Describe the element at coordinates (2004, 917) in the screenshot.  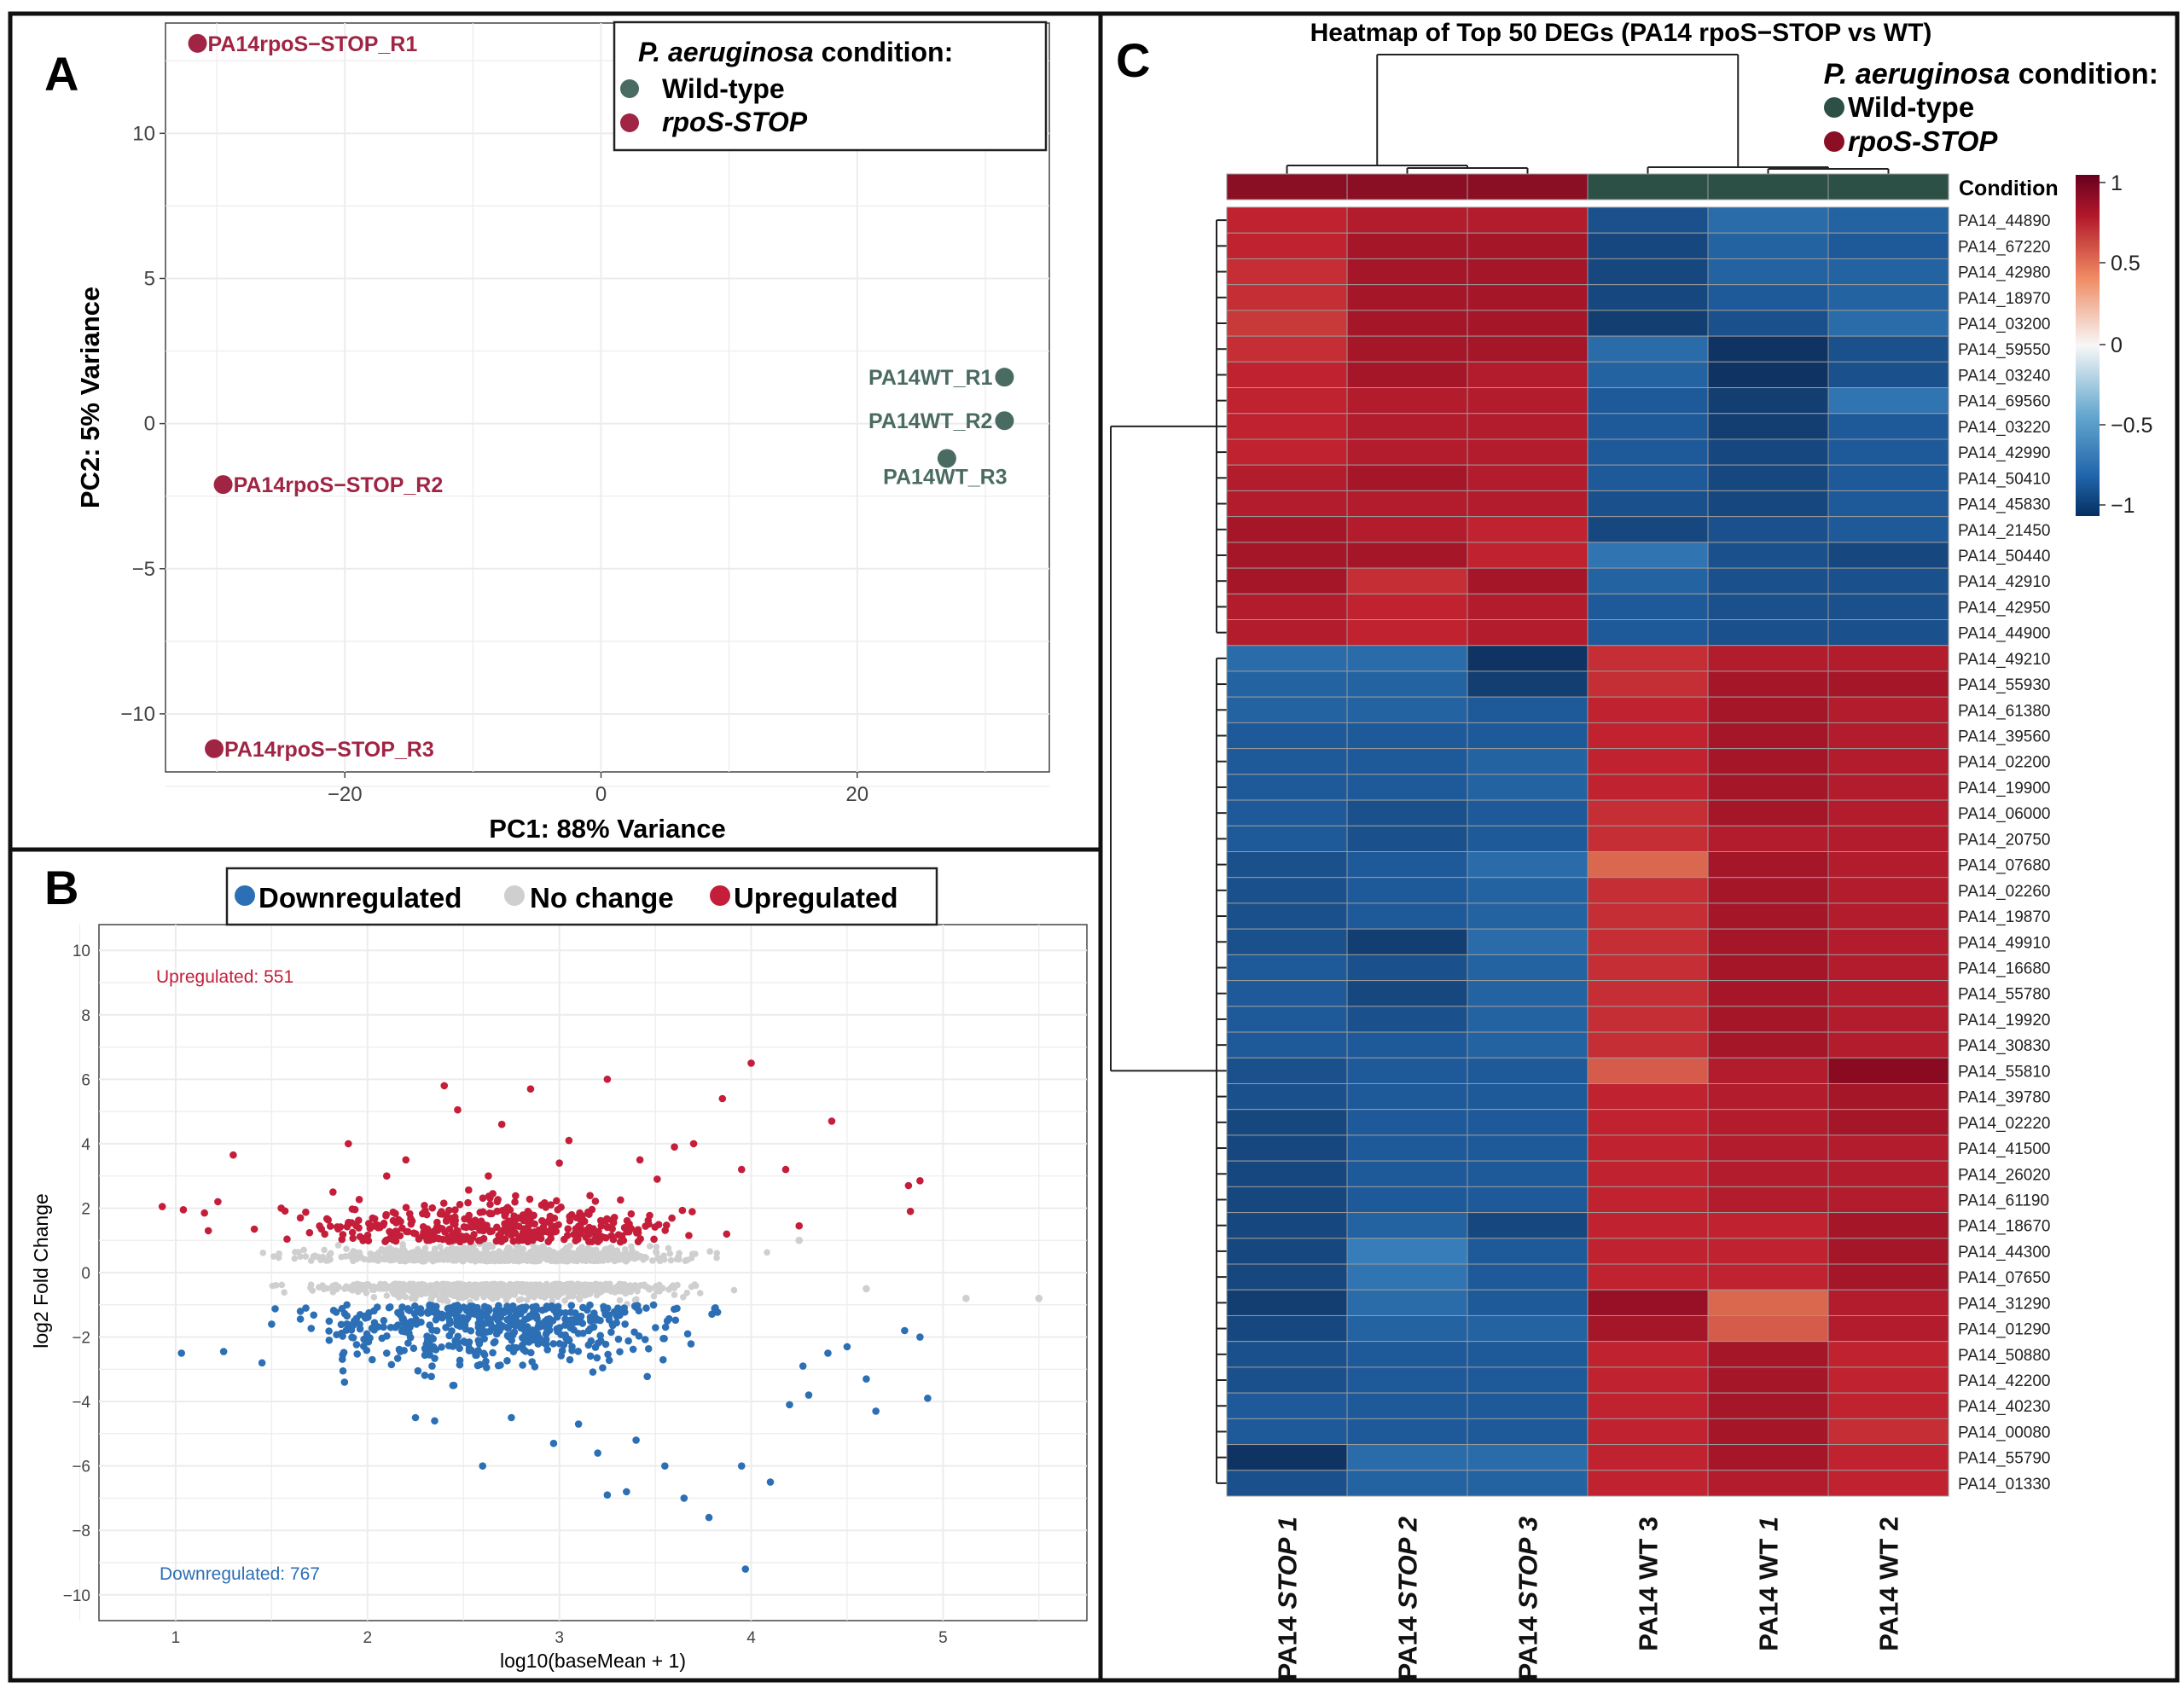
I see `heatmap-row-label: PA14_19870` at that location.